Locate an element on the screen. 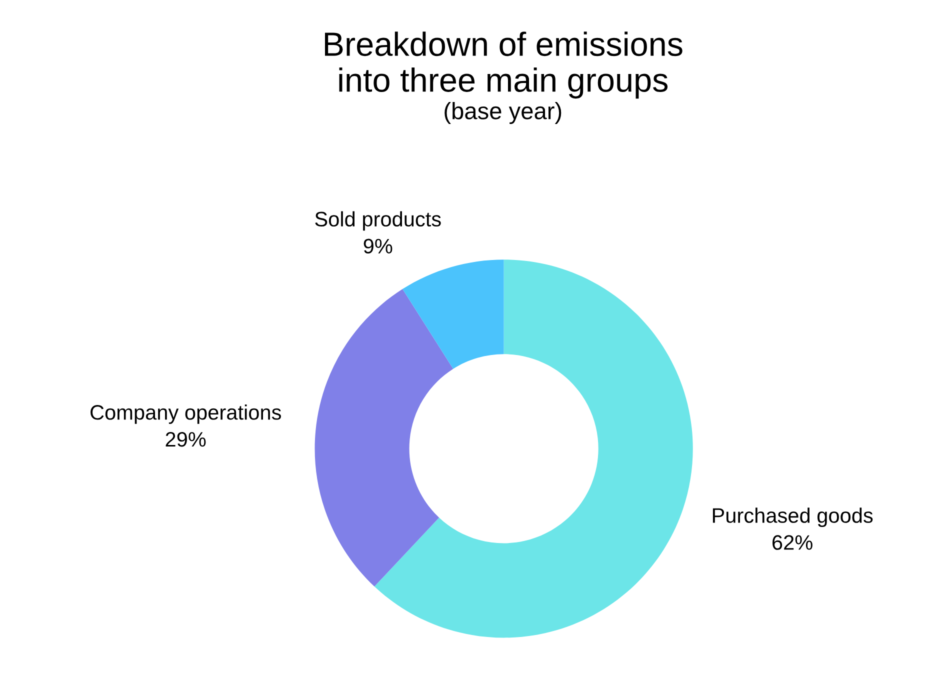  chart-subtitle: (base year) is located at coordinates (503, 113).